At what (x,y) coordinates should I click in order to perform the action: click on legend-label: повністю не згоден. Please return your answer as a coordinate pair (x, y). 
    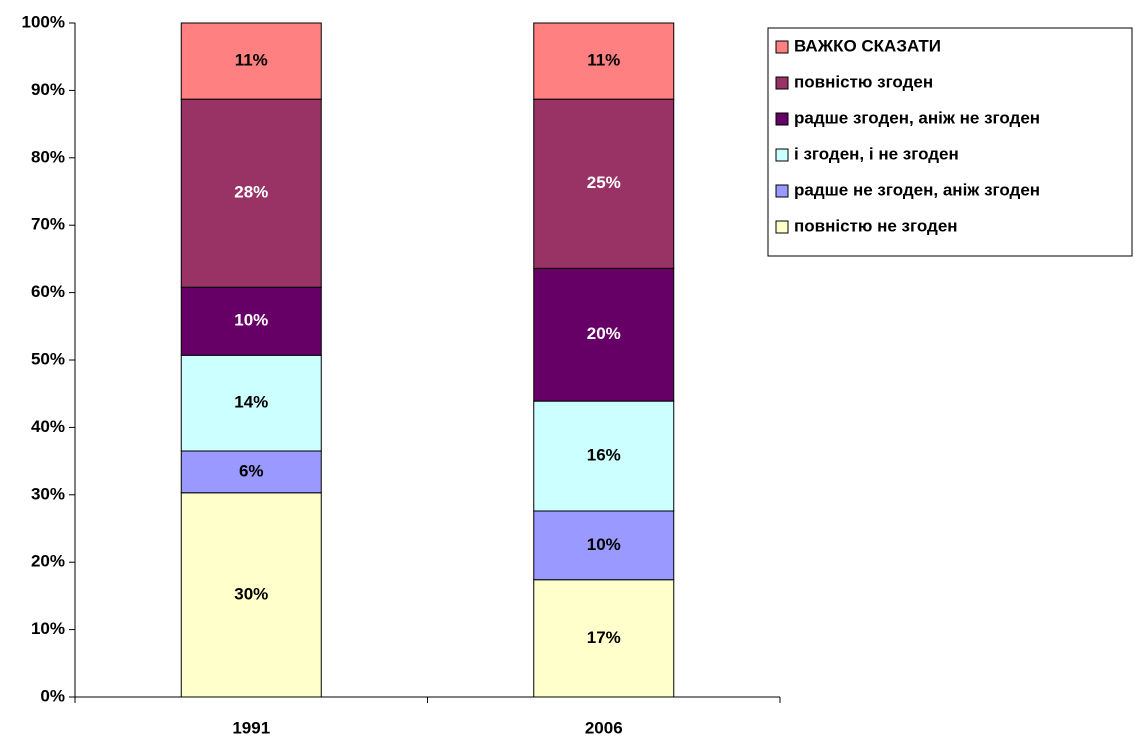
    Looking at the image, I should click on (876, 225).